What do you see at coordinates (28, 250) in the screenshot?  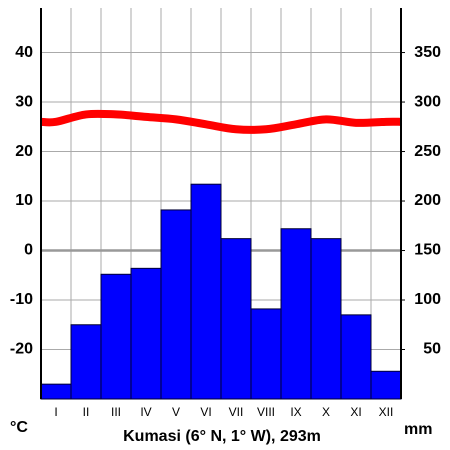 I see `y-tick-label: 0` at bounding box center [28, 250].